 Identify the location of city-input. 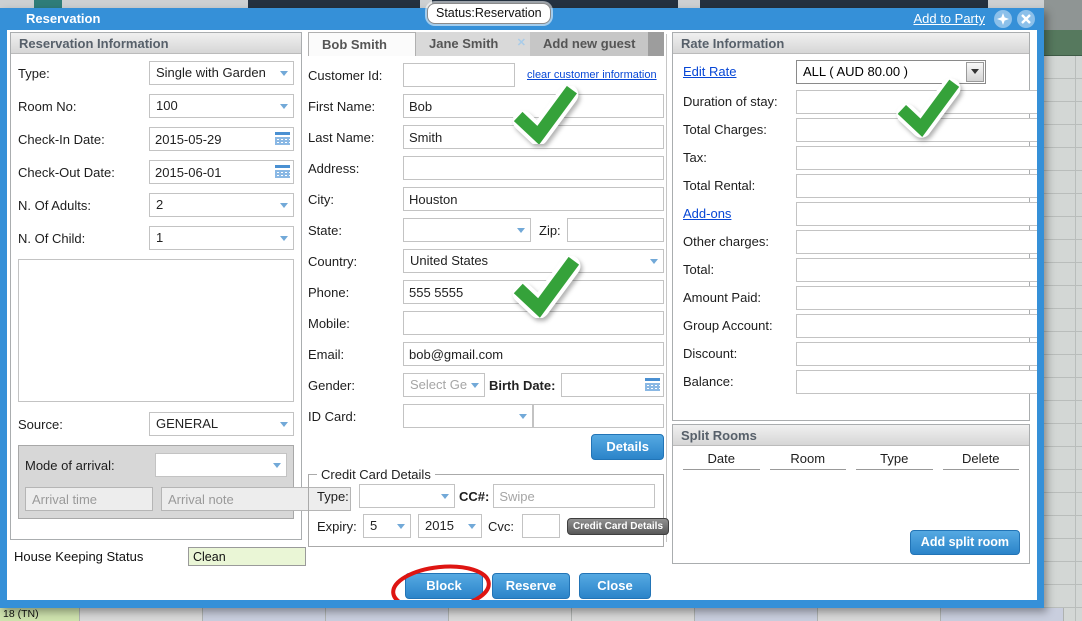
(533, 199).